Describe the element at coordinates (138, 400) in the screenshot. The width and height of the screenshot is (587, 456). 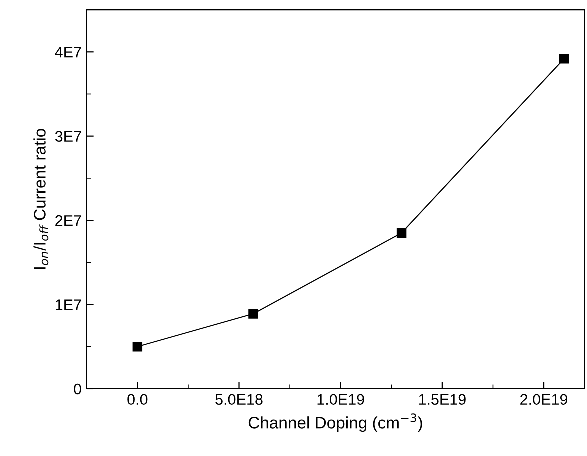
I see `x-tick-label: 0.0` at that location.